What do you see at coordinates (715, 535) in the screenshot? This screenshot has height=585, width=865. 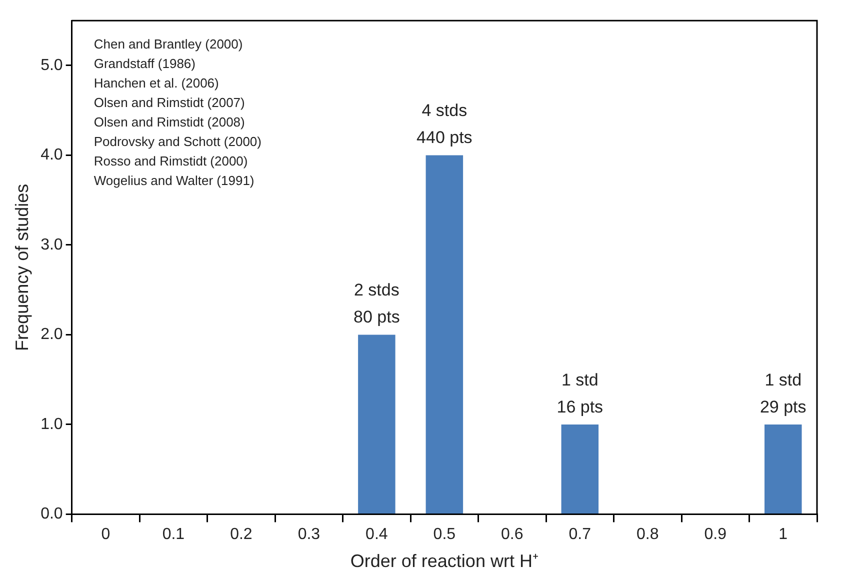 I see `x-tick-label: 0.9` at bounding box center [715, 535].